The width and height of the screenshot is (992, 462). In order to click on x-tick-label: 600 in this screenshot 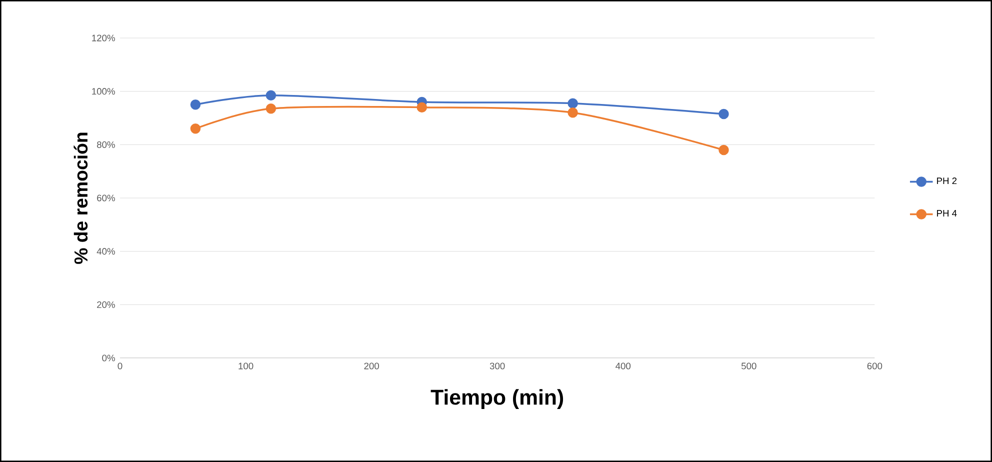, I will do `click(874, 366)`.